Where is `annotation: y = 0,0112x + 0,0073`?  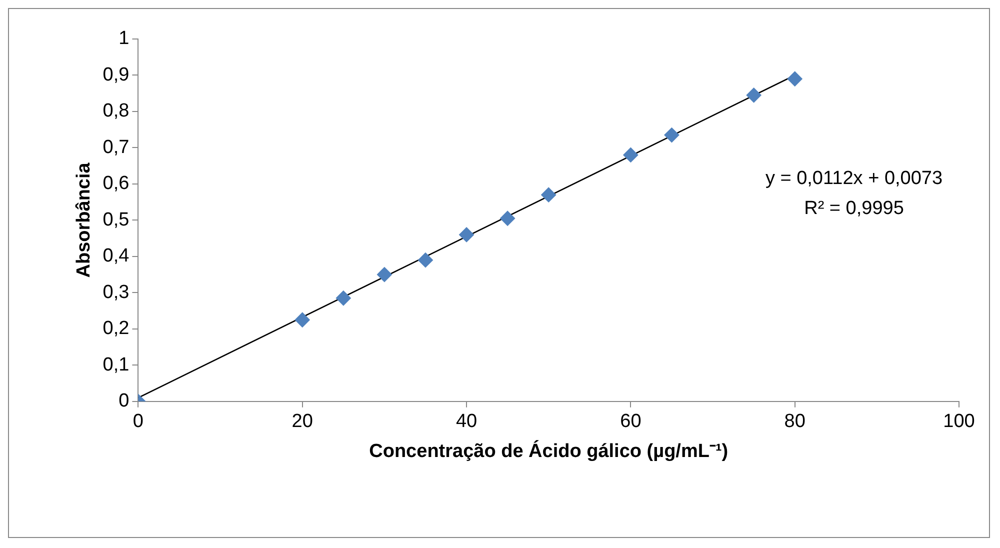 annotation: y = 0,0112x + 0,0073 is located at coordinates (854, 178).